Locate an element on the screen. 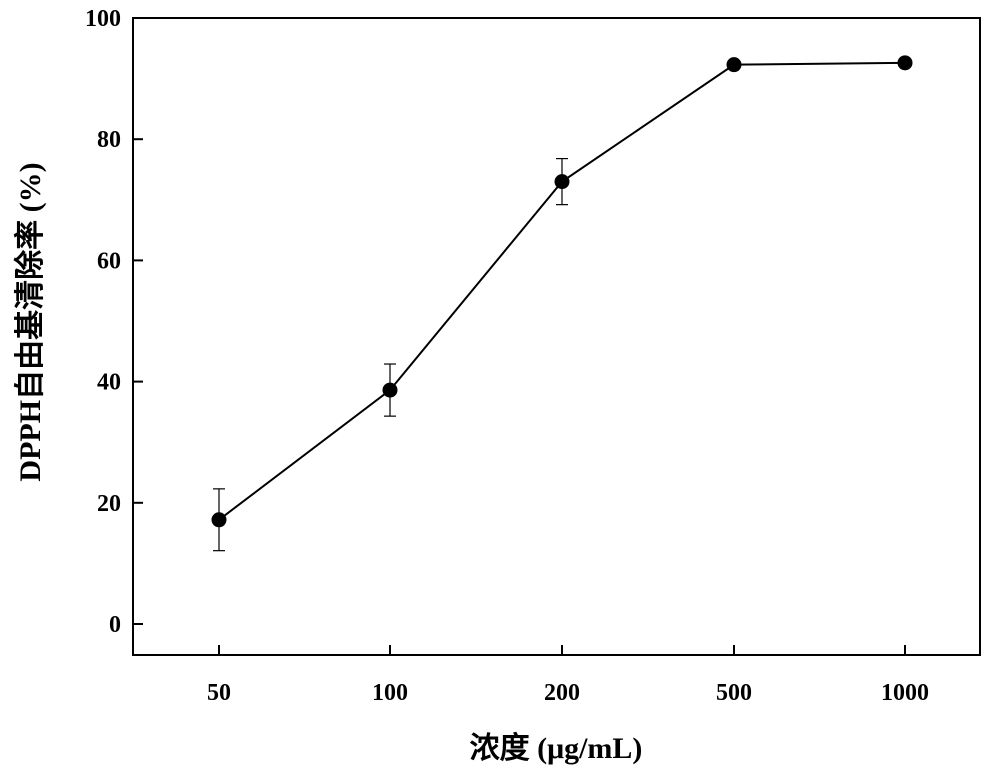 This screenshot has width=1000, height=784. y-tick-label: 80 is located at coordinates (109, 140).